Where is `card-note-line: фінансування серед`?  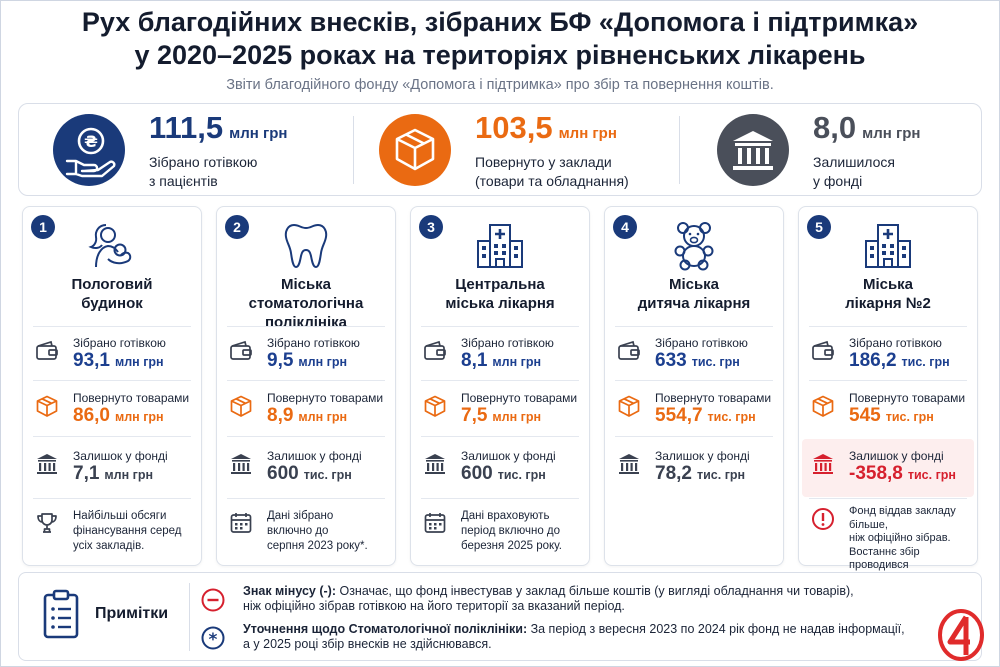 card-note-line: фінансування серед is located at coordinates (127, 531).